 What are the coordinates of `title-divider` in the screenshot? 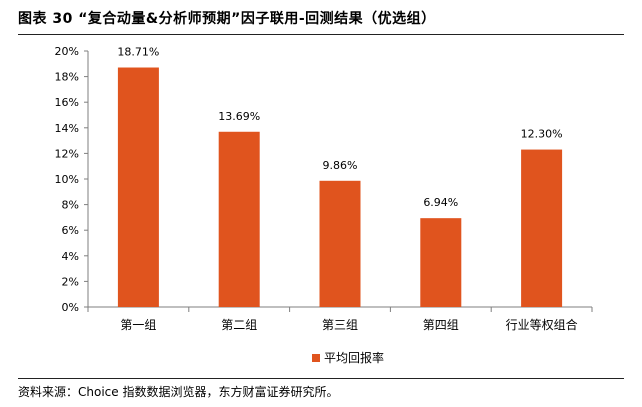 It's located at (321, 34).